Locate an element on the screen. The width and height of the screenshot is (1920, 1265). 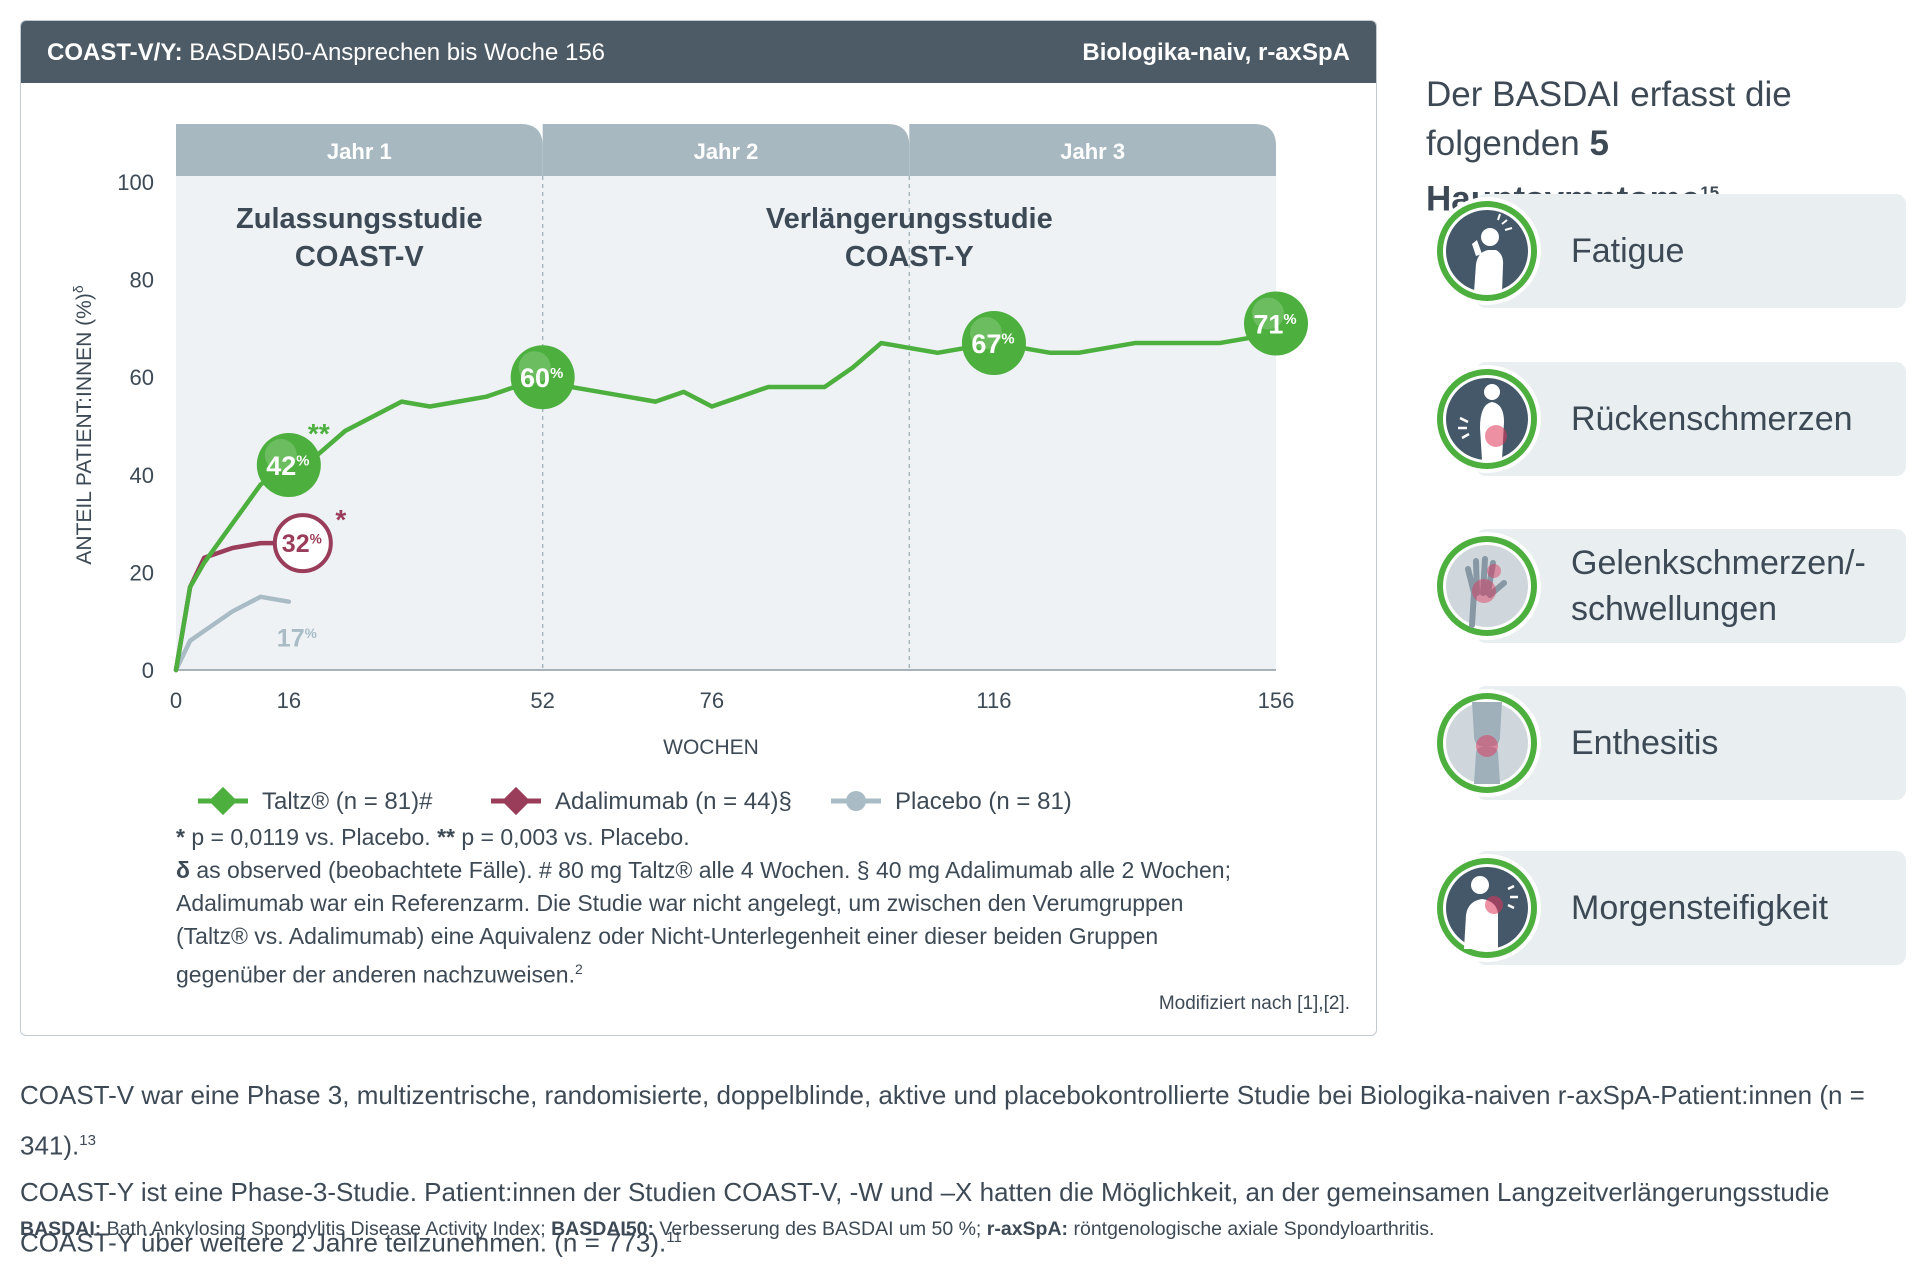
abbrev-term-3: r-axSpA: is located at coordinates (1027, 1229).